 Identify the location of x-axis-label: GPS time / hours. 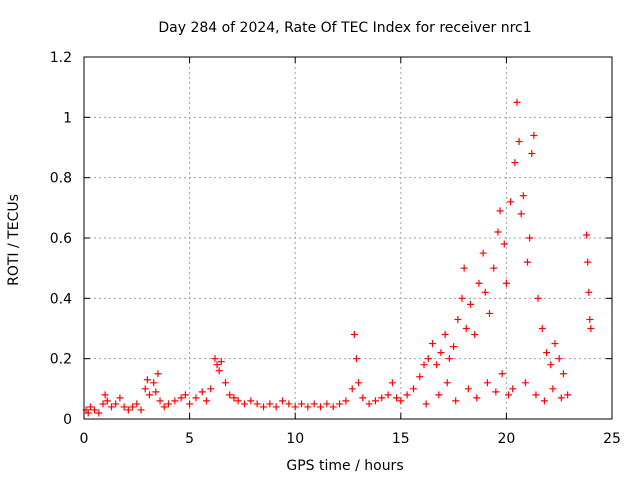
(344, 466).